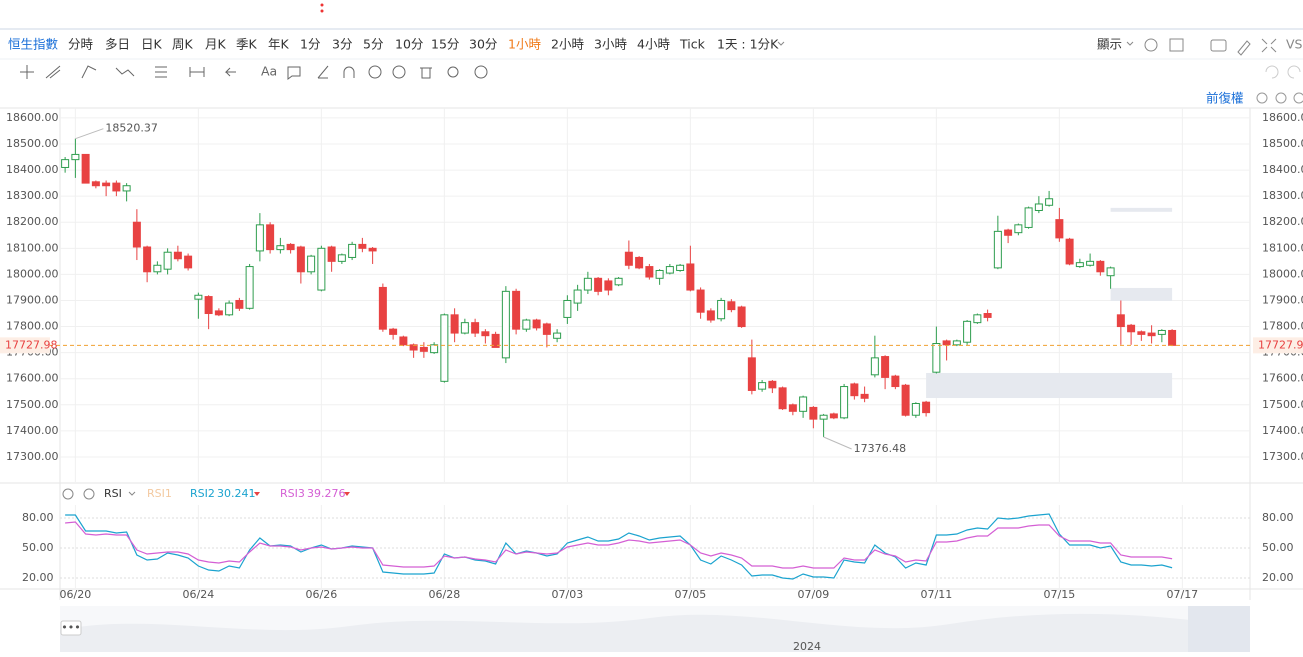 Image resolution: width=1303 pixels, height=657 pixels. Describe the element at coordinates (373, 44) in the screenshot. I see `period-tab: 5分` at that location.